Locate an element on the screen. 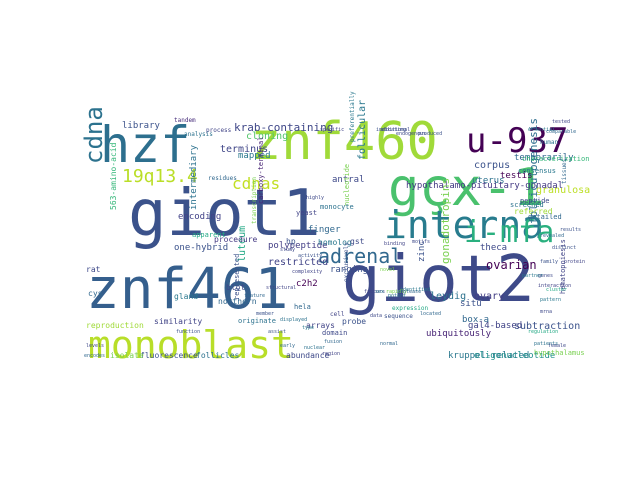  word-5: gçx-1 is located at coordinates (466, 188).